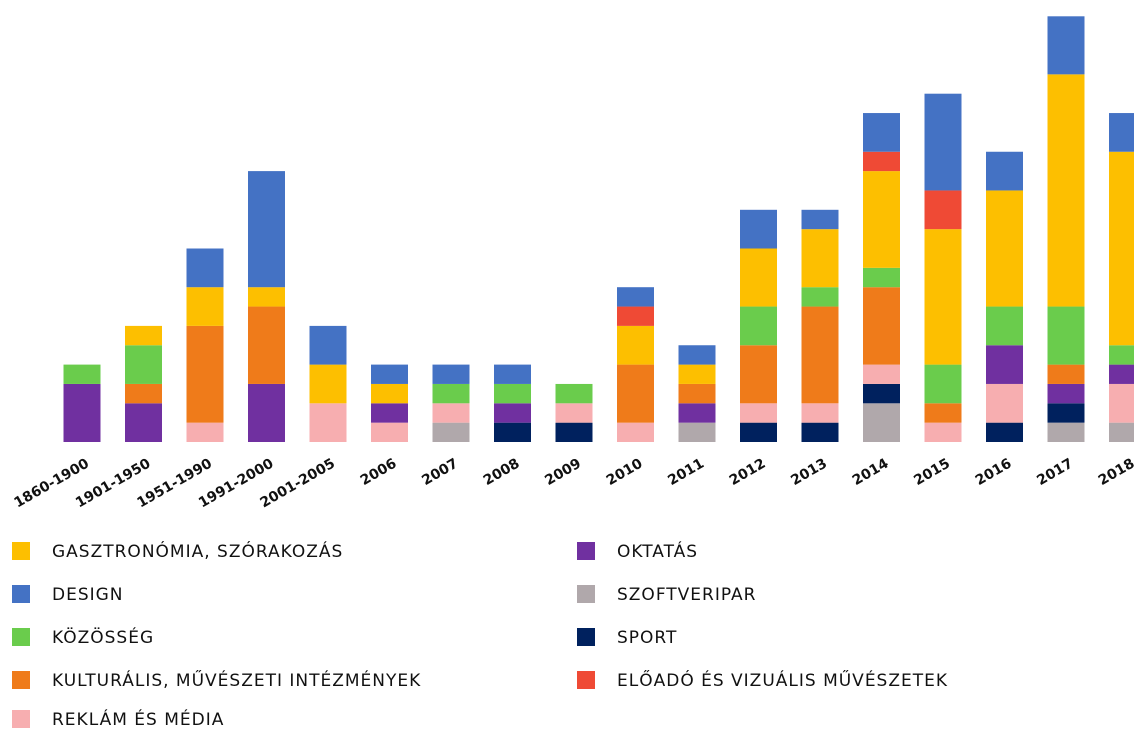 Image resolution: width=1134 pixels, height=729 pixels. What do you see at coordinates (379, 472) in the screenshot?
I see `x-tick-label: 2006` at bounding box center [379, 472].